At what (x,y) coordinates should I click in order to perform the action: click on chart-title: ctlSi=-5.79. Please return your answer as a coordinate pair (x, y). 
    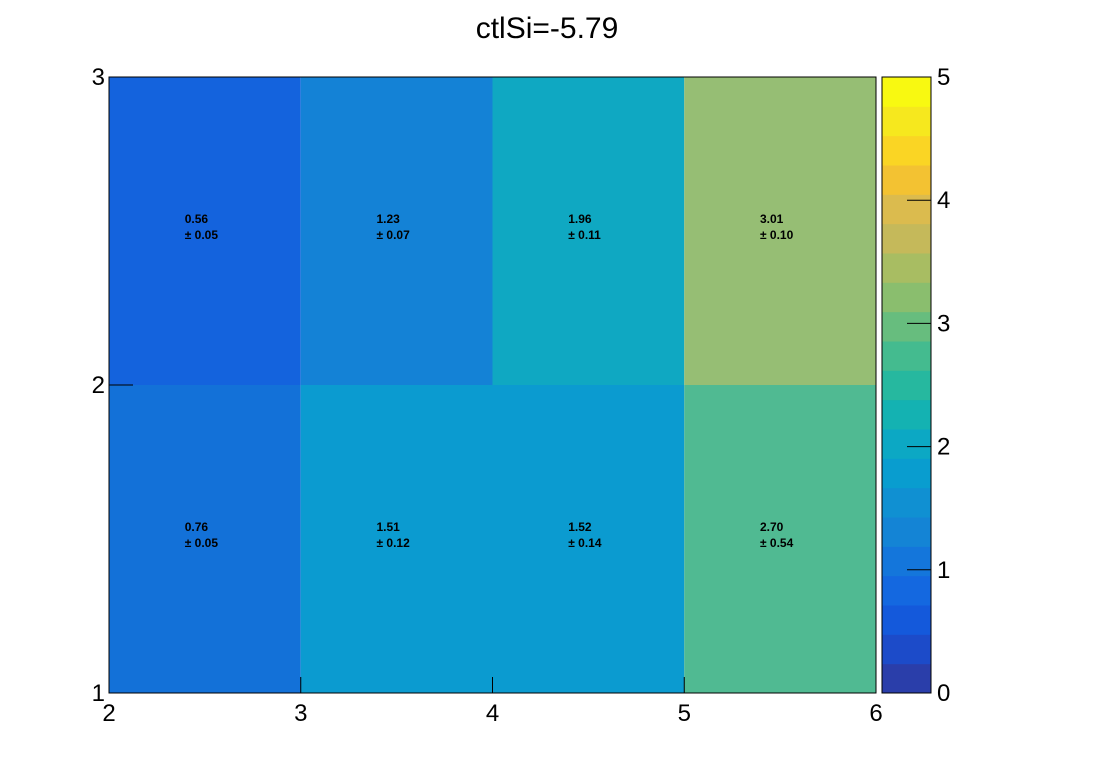
    Looking at the image, I should click on (547, 28).